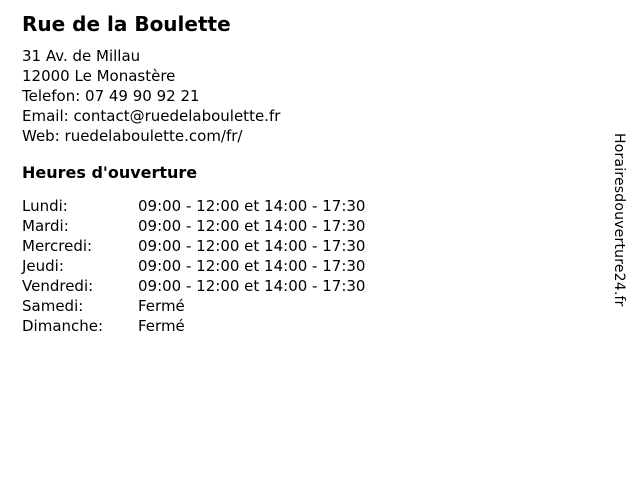 The width and height of the screenshot is (640, 480). I want to click on hours-row-tuesday: Mardi: 09:00 - 12:00 et 14:00 - 17:30, so click(302, 226).